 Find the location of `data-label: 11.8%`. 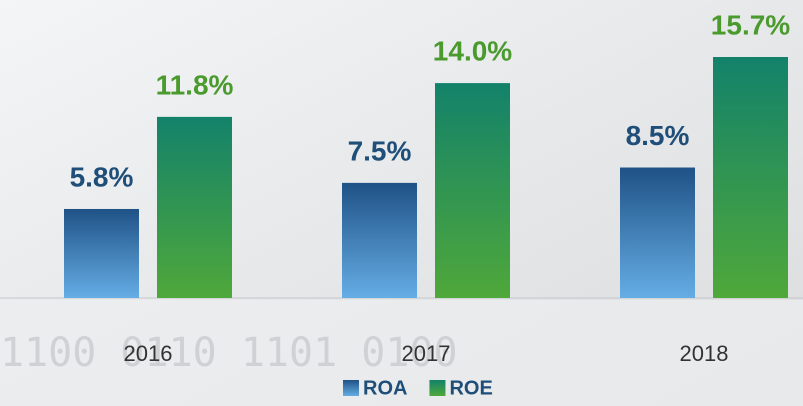

data-label: 11.8% is located at coordinates (195, 84).